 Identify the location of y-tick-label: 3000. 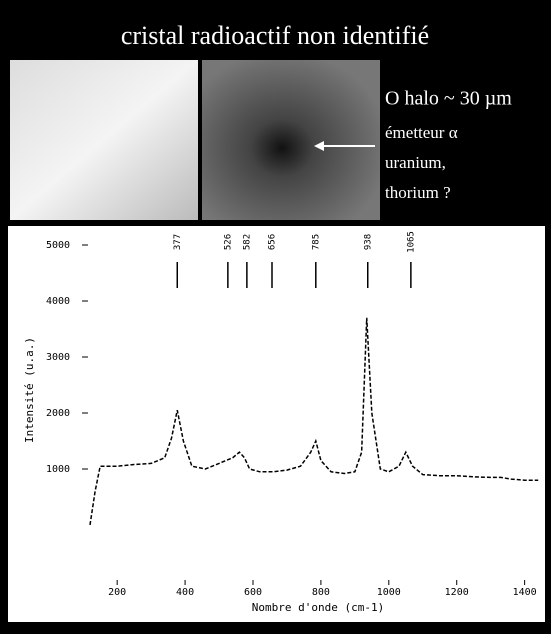
(58, 357).